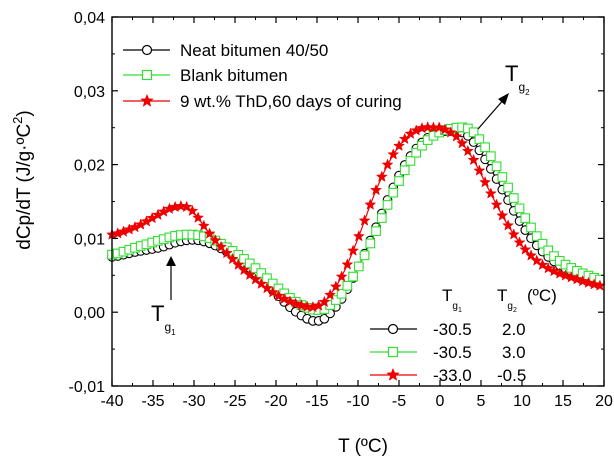 The width and height of the screenshot is (614, 463). Describe the element at coordinates (111, 401) in the screenshot. I see `x-tick-label: -40` at that location.